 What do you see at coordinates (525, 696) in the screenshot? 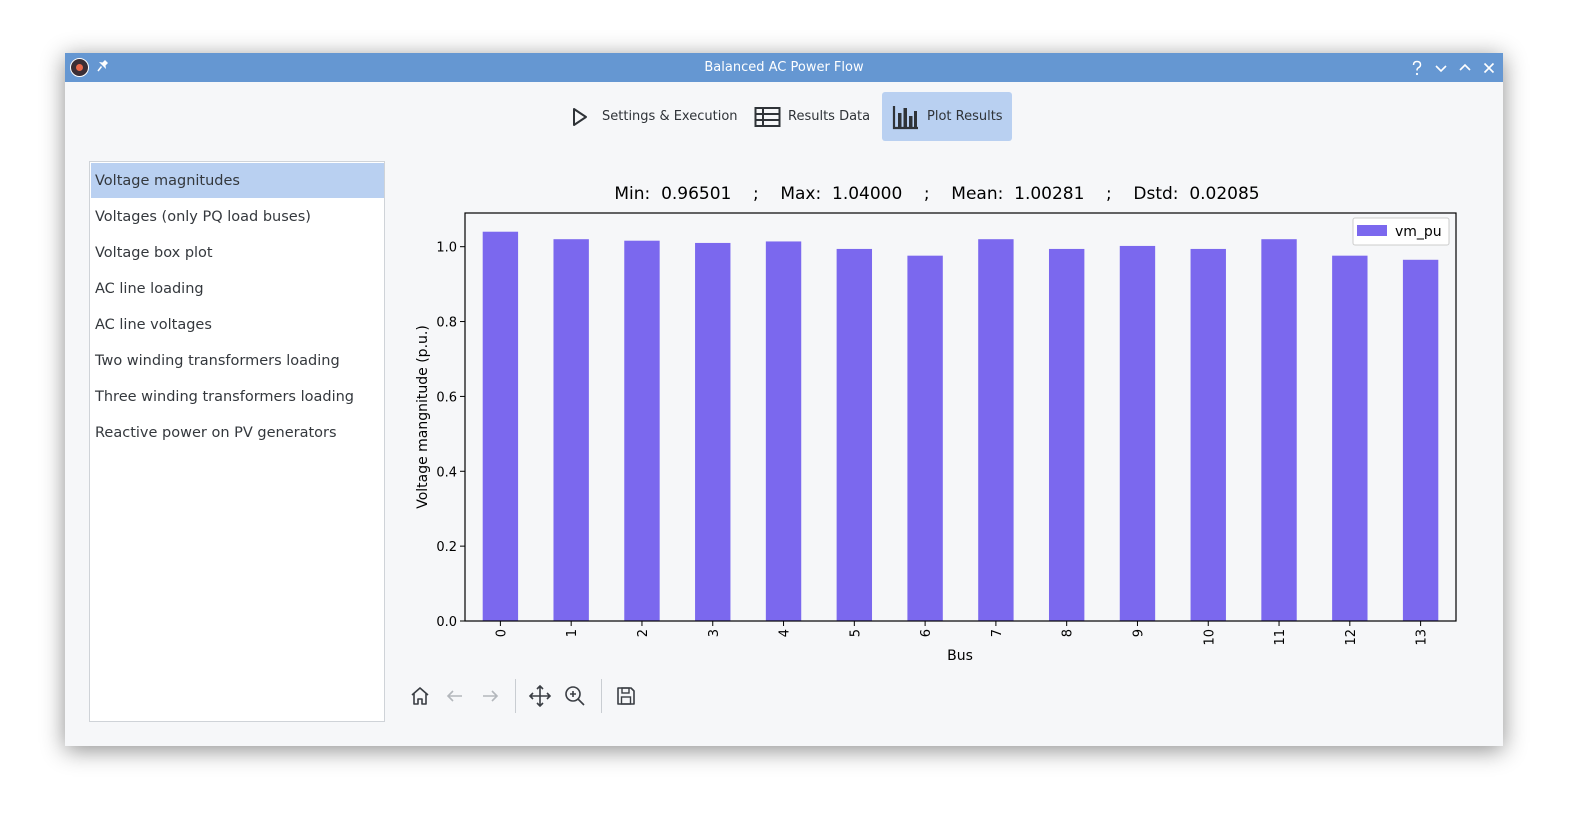
I see `plot-toolbar` at bounding box center [525, 696].